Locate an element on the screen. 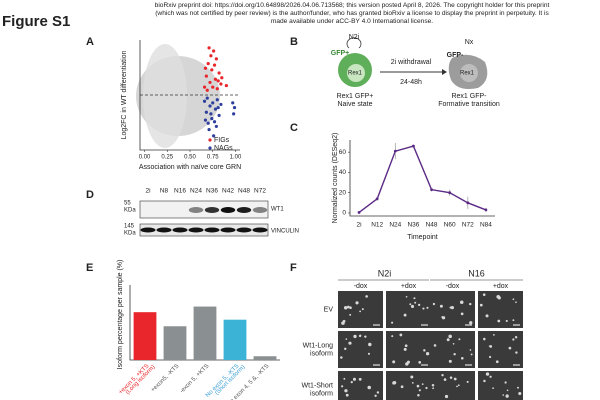 The height and width of the screenshot is (400, 600). x-axis-label: Association with naïve core GRN is located at coordinates (190, 167).